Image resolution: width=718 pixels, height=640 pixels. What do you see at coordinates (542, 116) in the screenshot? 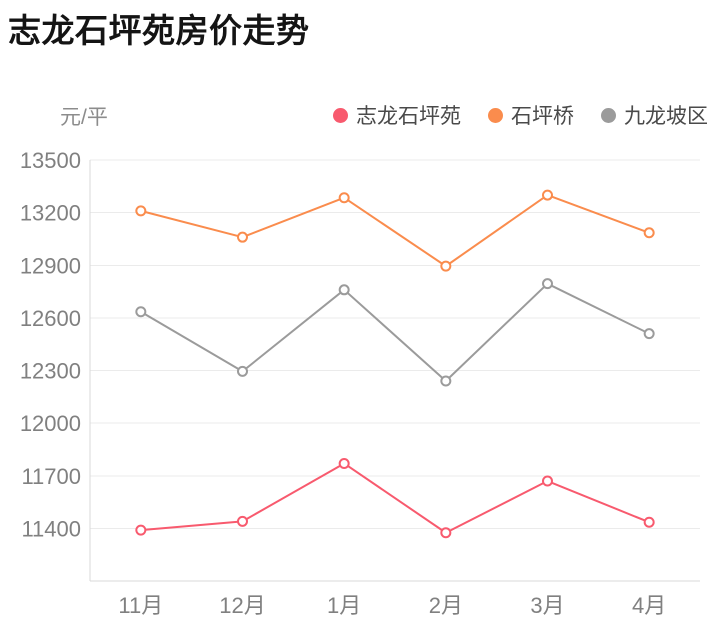
I see `legend-label: 石坪桥` at bounding box center [542, 116].